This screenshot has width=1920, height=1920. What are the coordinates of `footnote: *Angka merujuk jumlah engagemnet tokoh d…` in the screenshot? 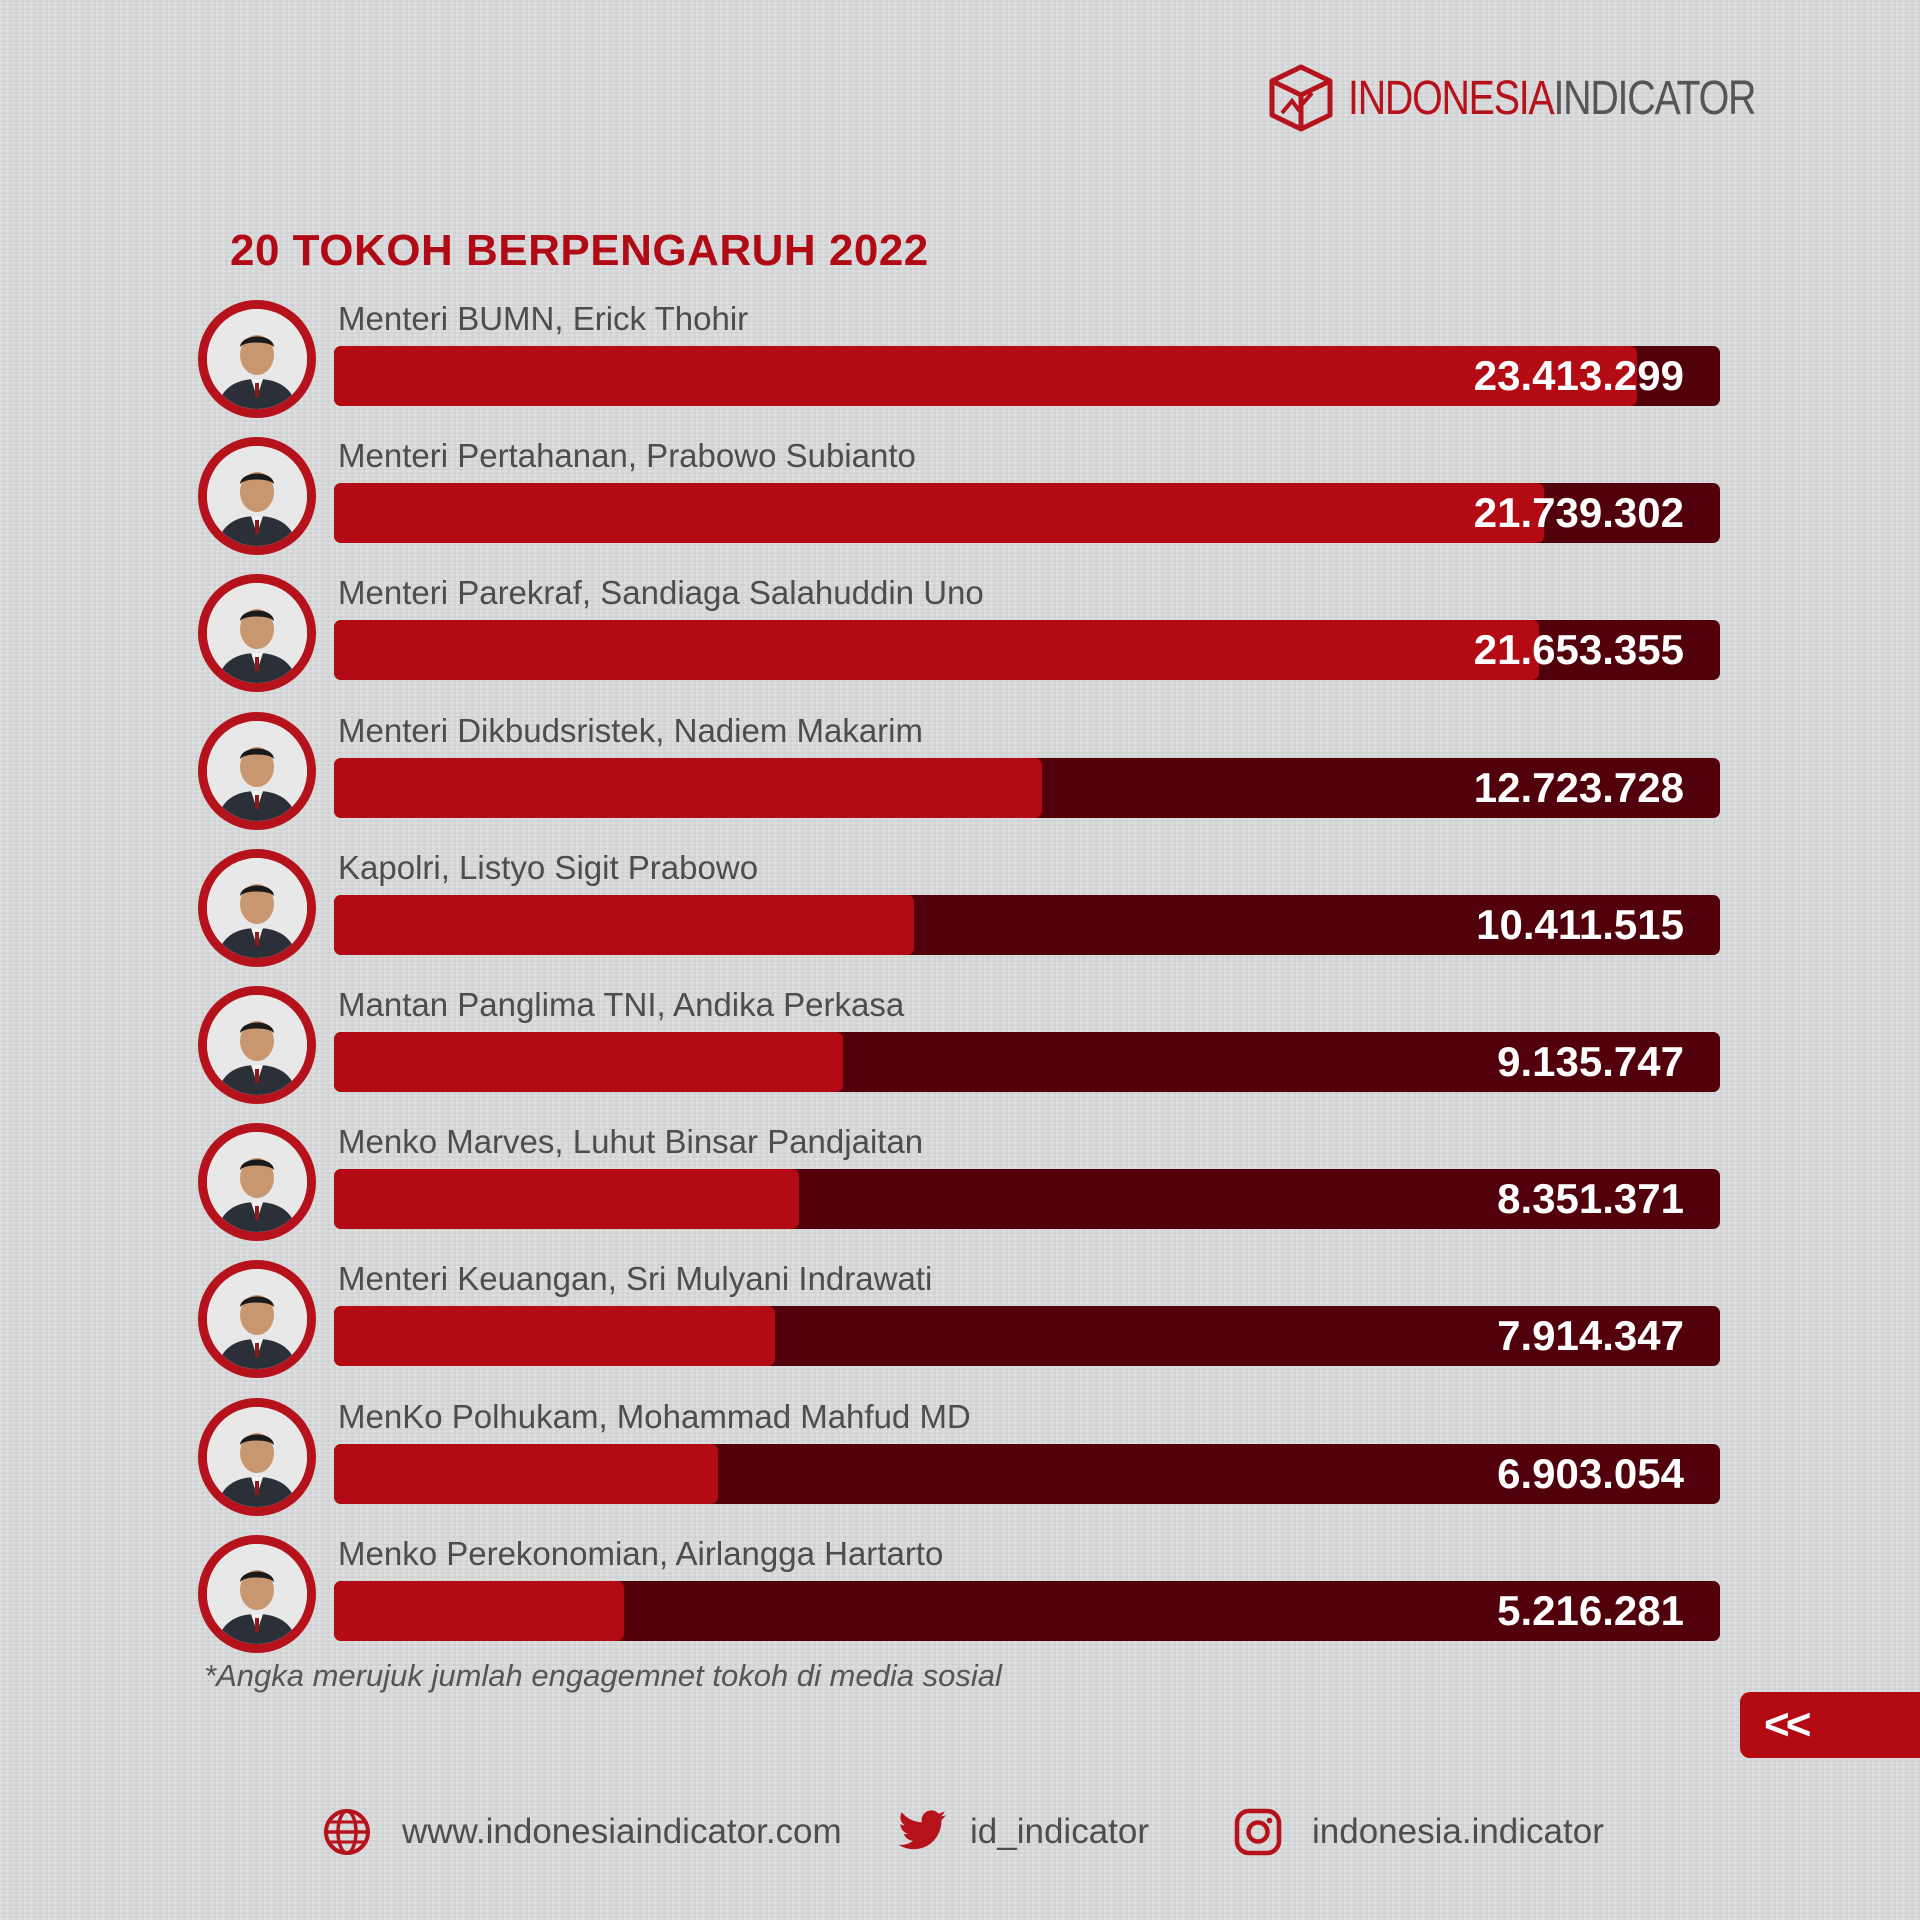 It's located at (603, 1675).